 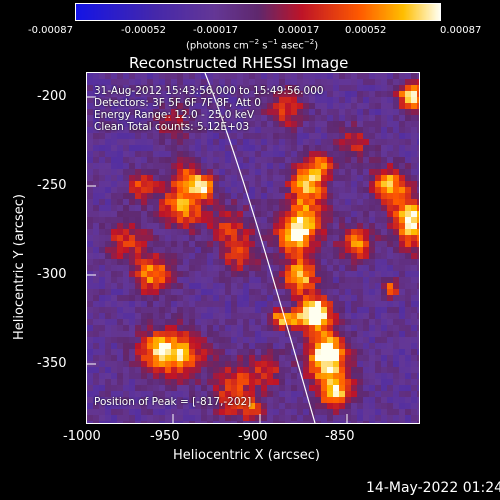 What do you see at coordinates (366, 30) in the screenshot?
I see `colorbar-tick-label: 0.00052` at bounding box center [366, 30].